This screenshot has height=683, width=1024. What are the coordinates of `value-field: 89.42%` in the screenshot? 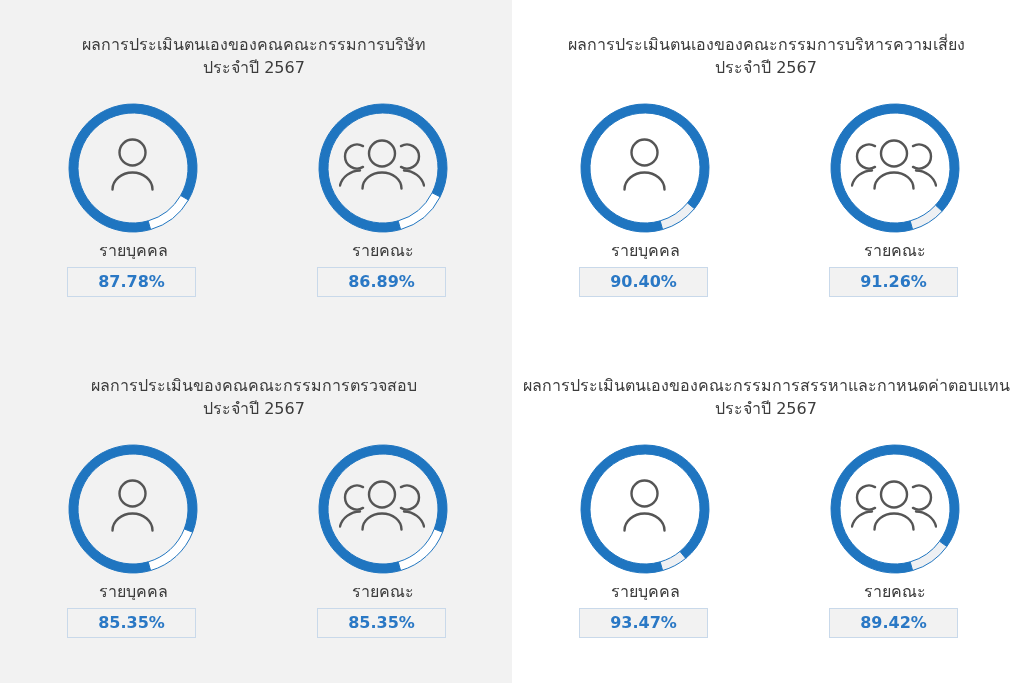 It's located at (893, 623).